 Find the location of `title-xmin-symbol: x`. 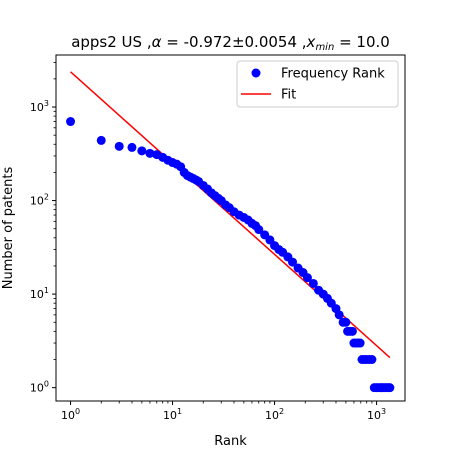

title-xmin-symbol: x is located at coordinates (311, 42).